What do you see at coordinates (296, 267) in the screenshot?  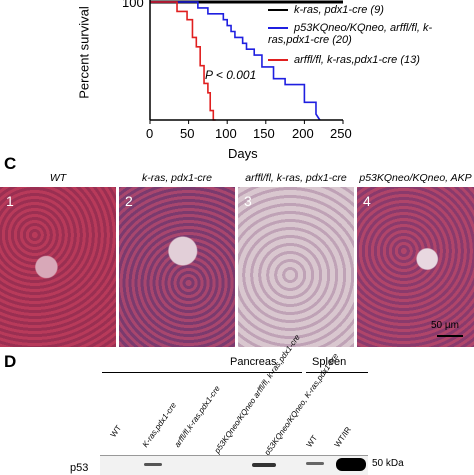 I see `histology-image-arf: 3` at bounding box center [296, 267].